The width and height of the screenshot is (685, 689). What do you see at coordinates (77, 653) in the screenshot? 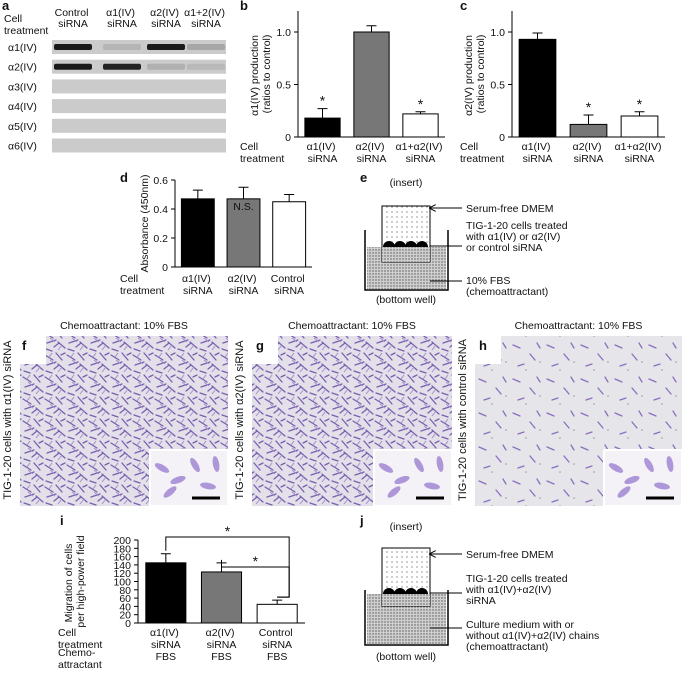
I see `text-line: Chemo-` at bounding box center [77, 653].